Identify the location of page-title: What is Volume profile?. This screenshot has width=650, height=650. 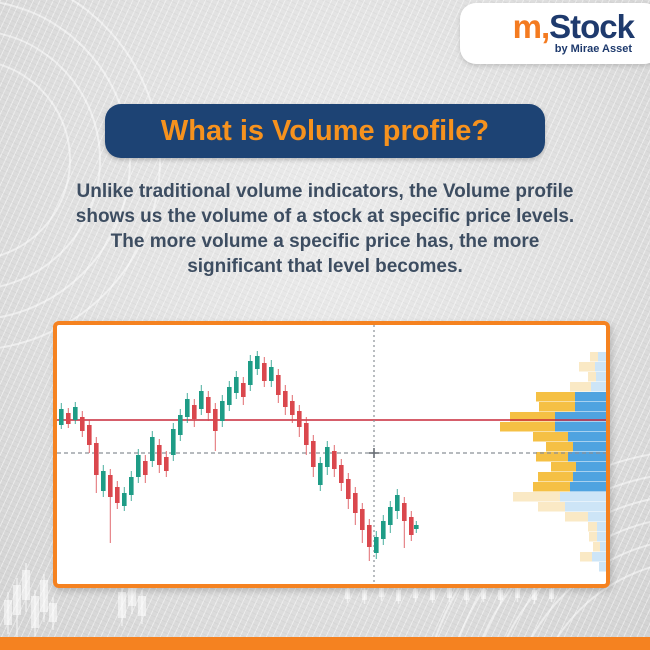
(325, 130).